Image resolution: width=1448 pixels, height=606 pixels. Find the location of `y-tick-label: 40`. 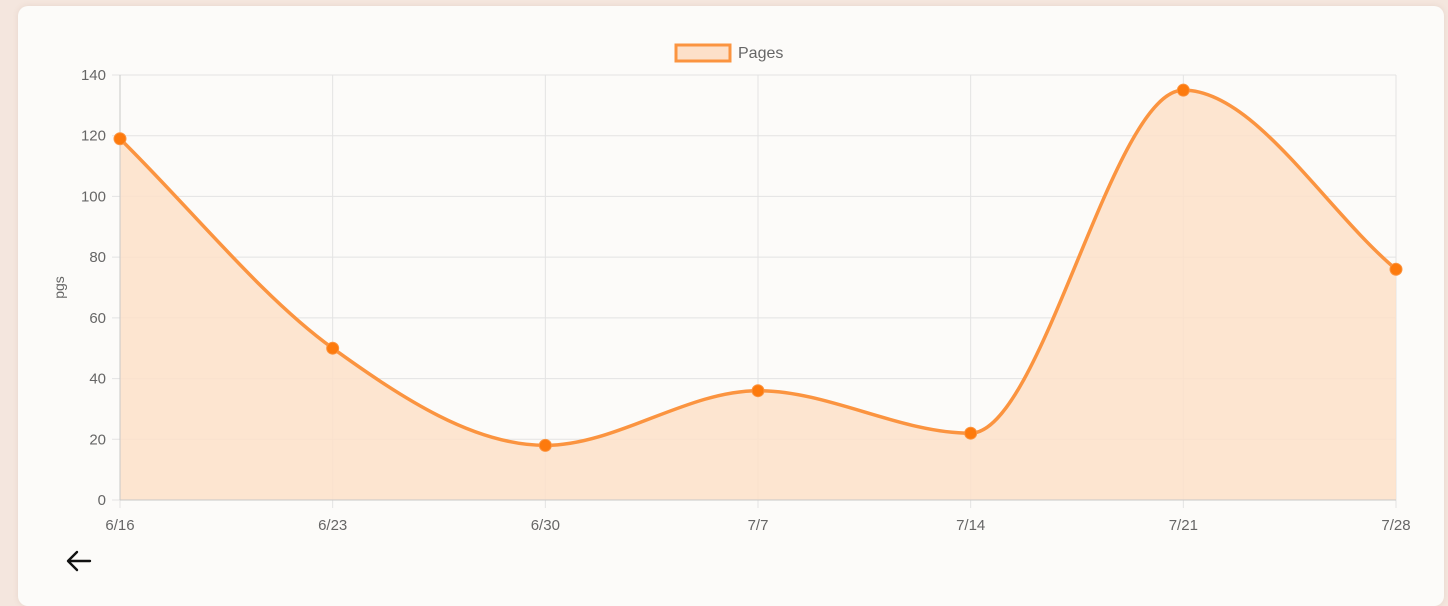

y-tick-label: 40 is located at coordinates (97, 379).